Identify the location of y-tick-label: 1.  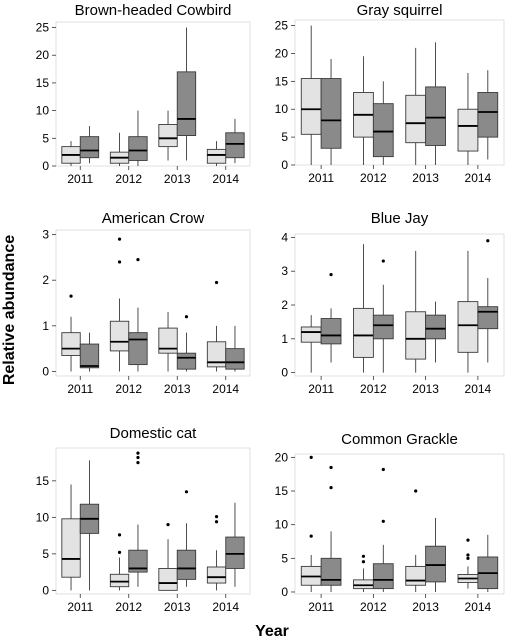
(45, 326).